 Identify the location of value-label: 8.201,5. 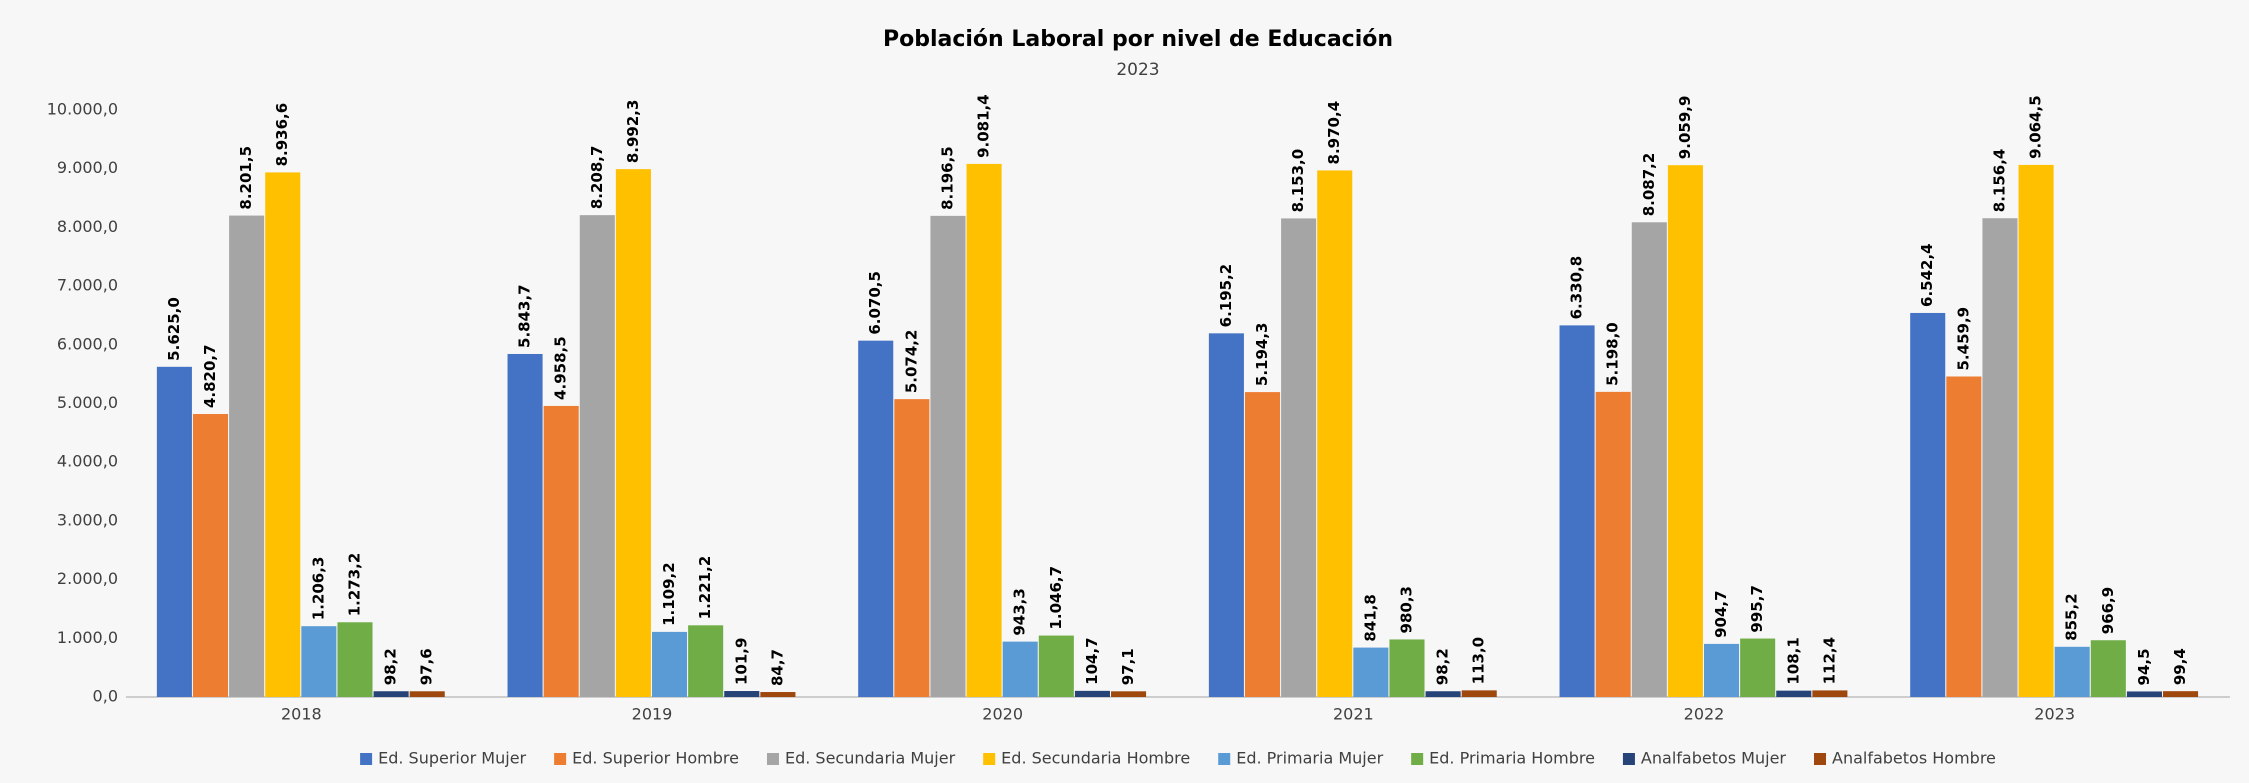
(246, 178).